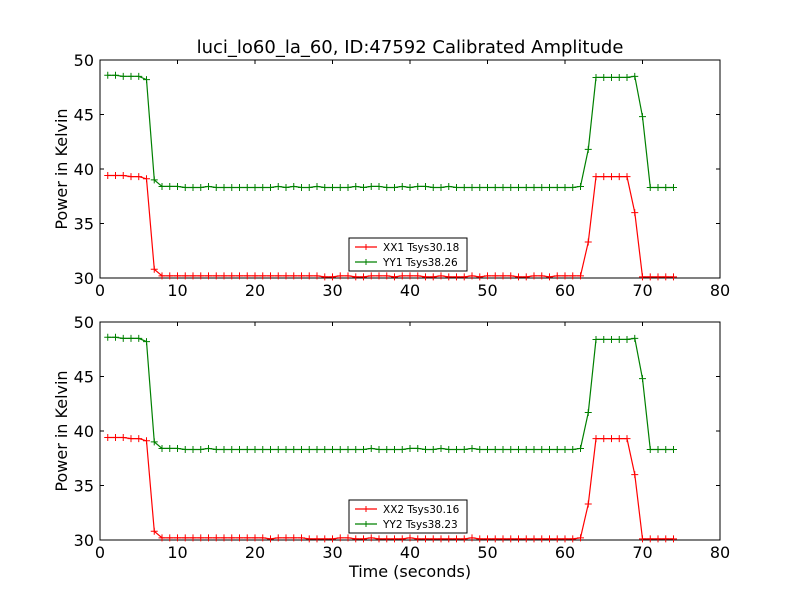 The height and width of the screenshot is (600, 800). What do you see at coordinates (84, 60) in the screenshot?
I see `y-tick-label: 50` at bounding box center [84, 60].